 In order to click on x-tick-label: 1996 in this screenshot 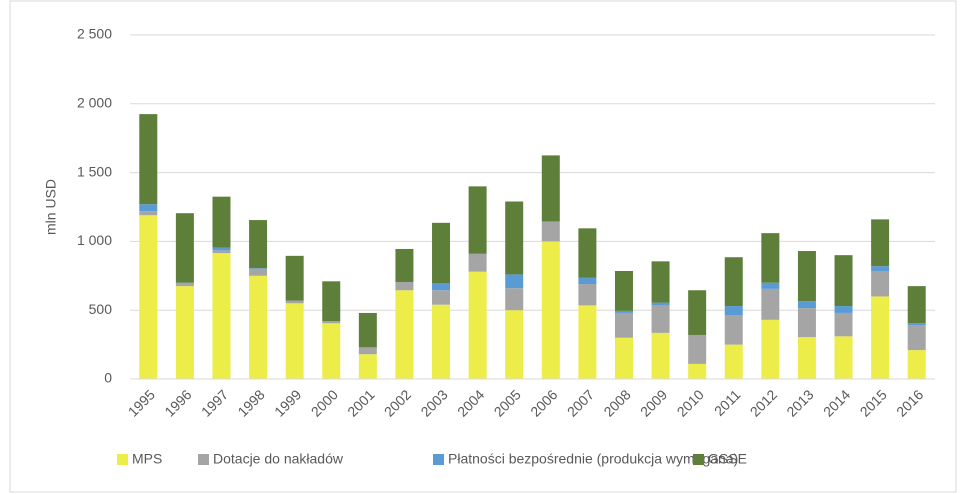, I will do `click(177, 402)`.